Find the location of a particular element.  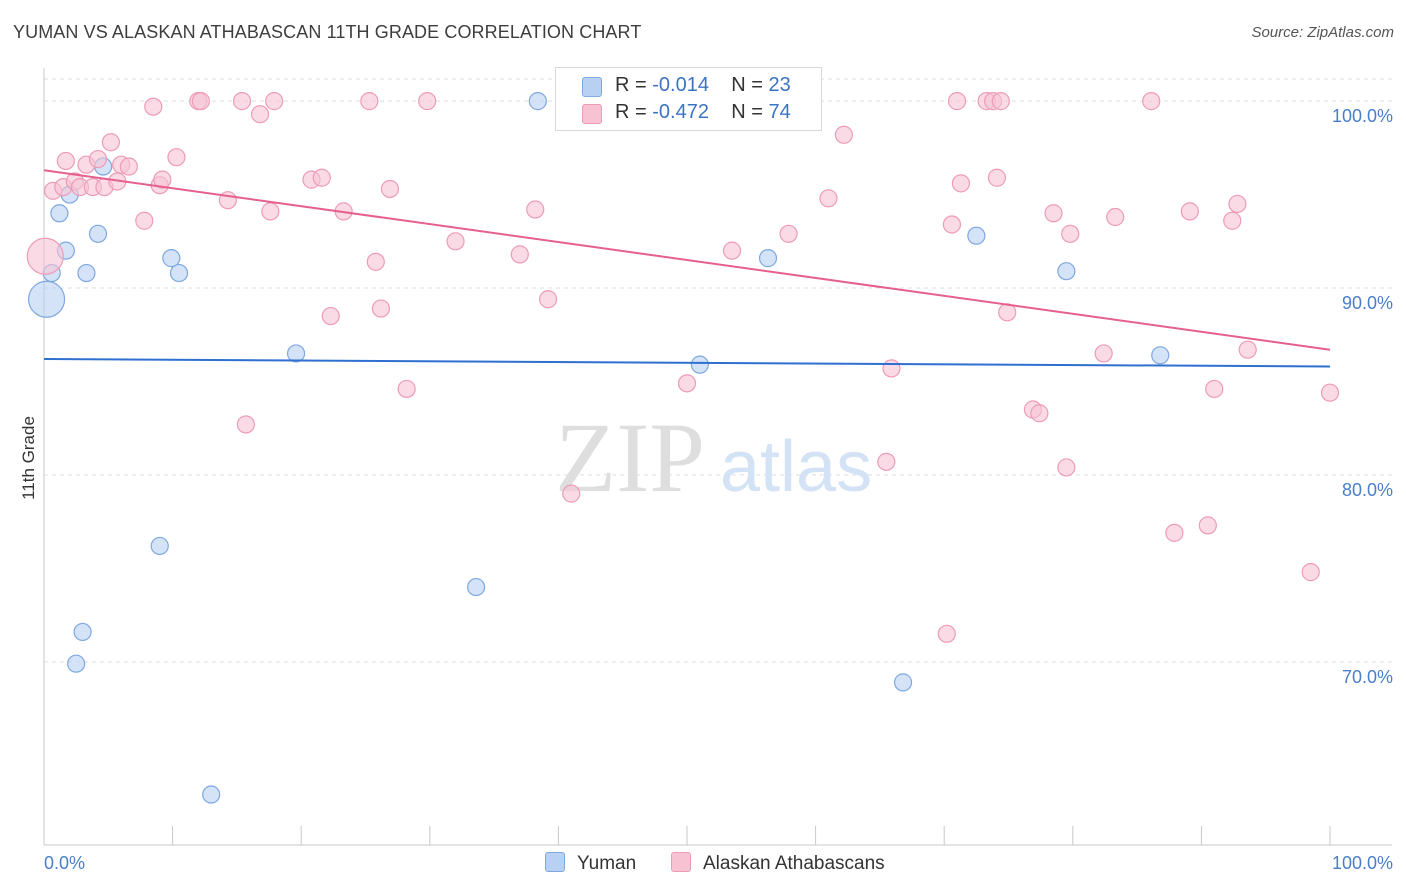

source-credit: Source: ZipAtlas.com is located at coordinates (1322, 32).